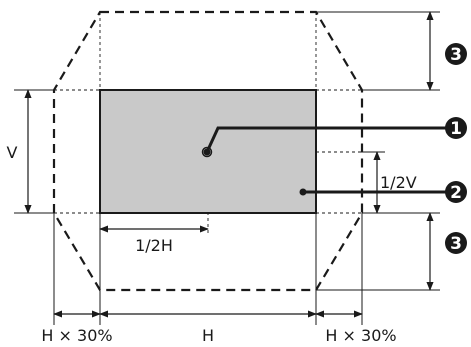 The width and height of the screenshot is (471, 347). I want to click on half-h-label: 1/2H, so click(154, 245).